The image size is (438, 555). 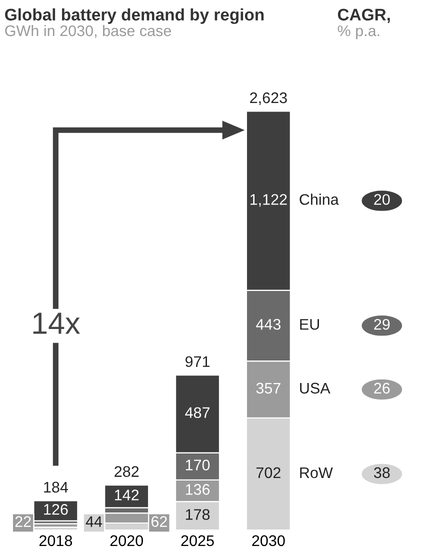 I want to click on total-label: 971, so click(x=197, y=362).